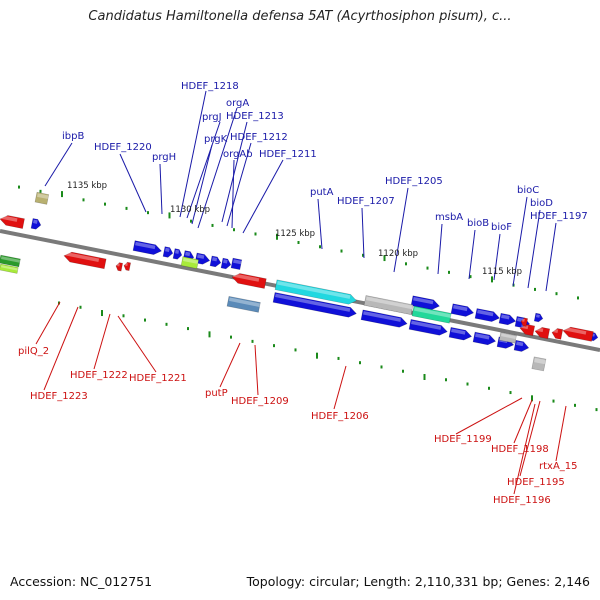 This screenshot has width=600, height=600. Describe the element at coordinates (164, 157) in the screenshot. I see `gene-label-prgh: prgH` at that location.